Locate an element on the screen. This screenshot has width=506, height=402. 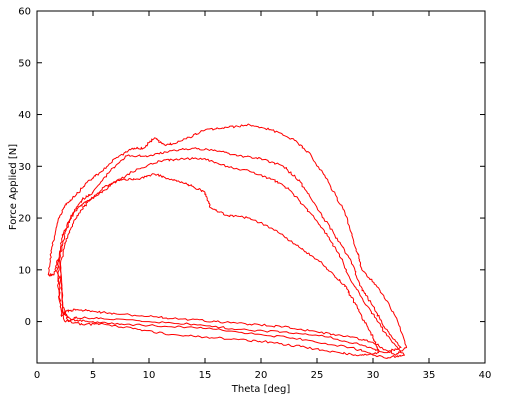
x-tick-label: 15 is located at coordinates (205, 375).